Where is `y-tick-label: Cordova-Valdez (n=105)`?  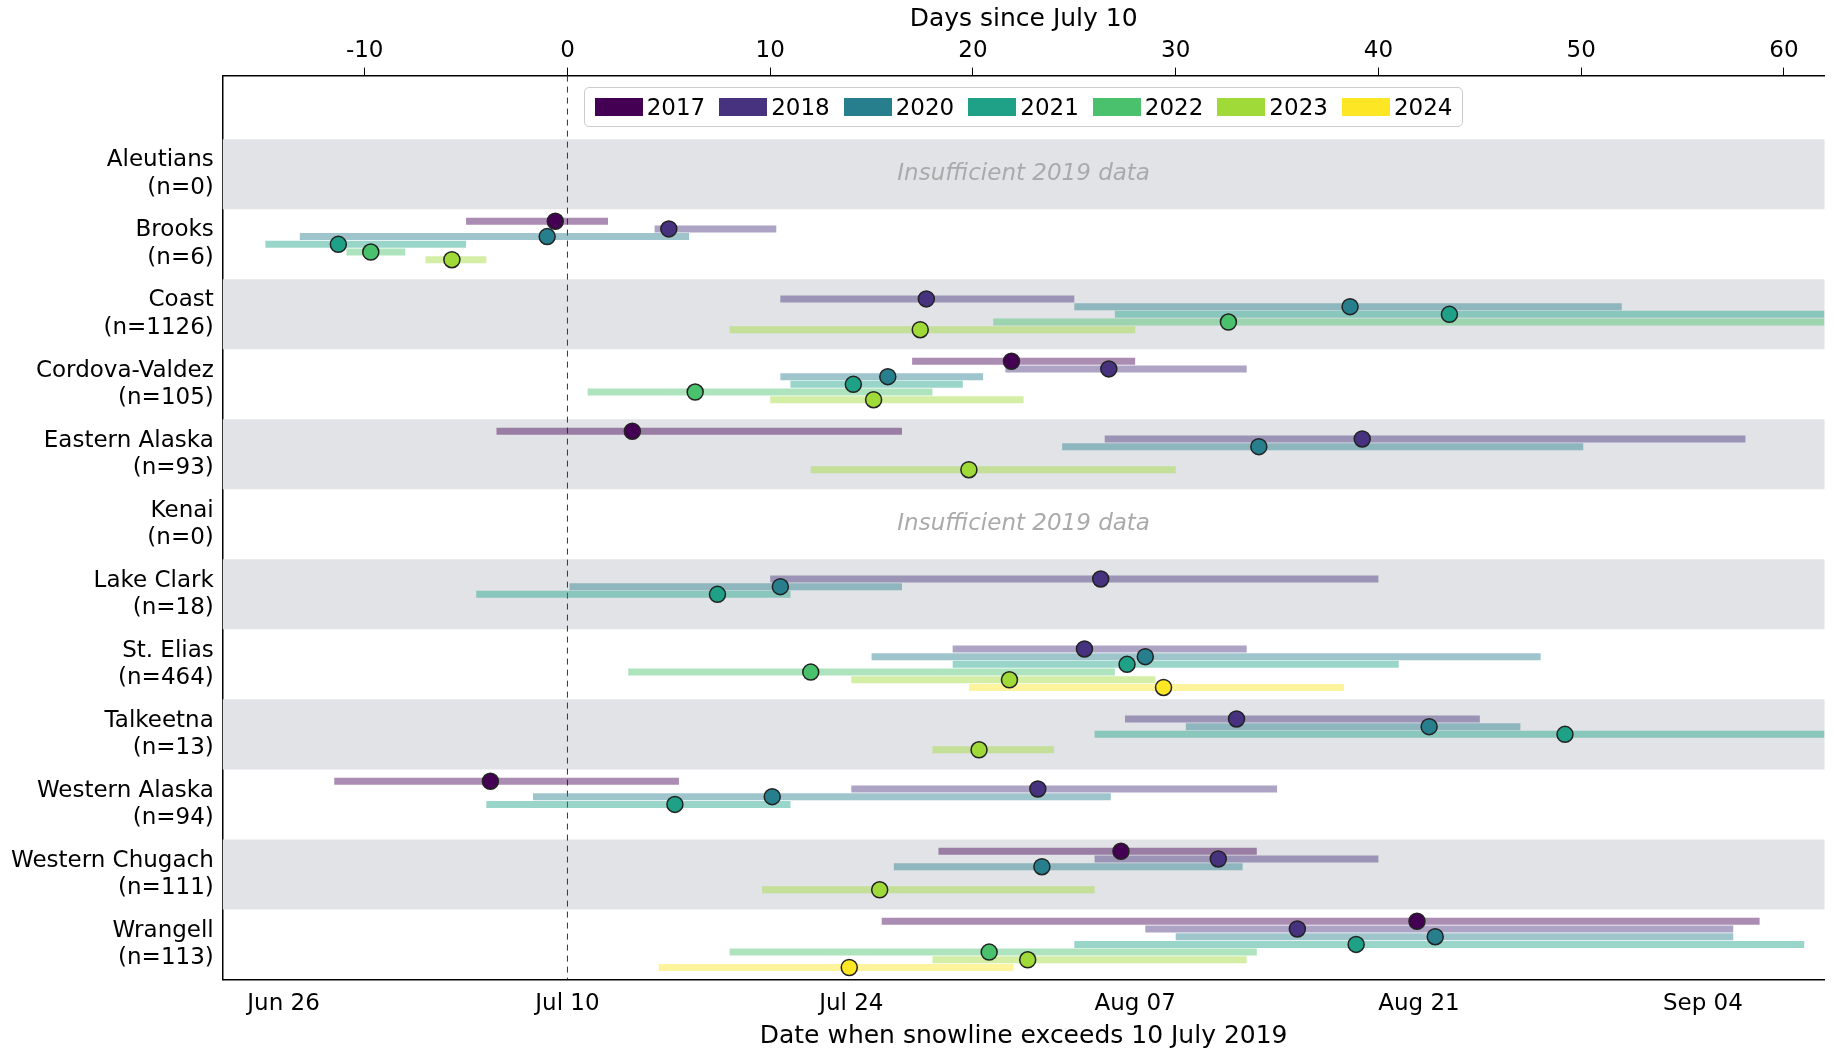
y-tick-label: Cordova-Valdez (n=105) is located at coordinates (124, 382).